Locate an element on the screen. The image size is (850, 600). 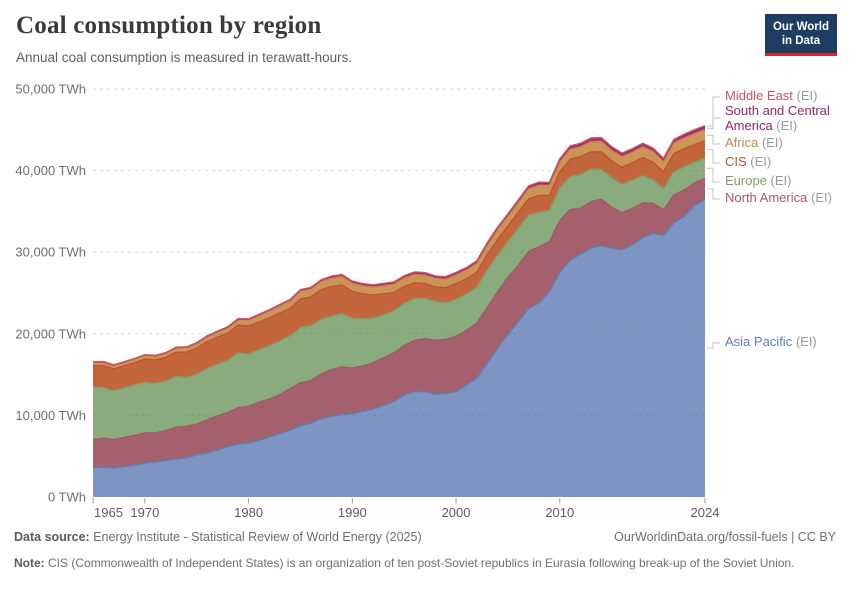
y-tick-label-0: 0 TWh is located at coordinates (67, 497).